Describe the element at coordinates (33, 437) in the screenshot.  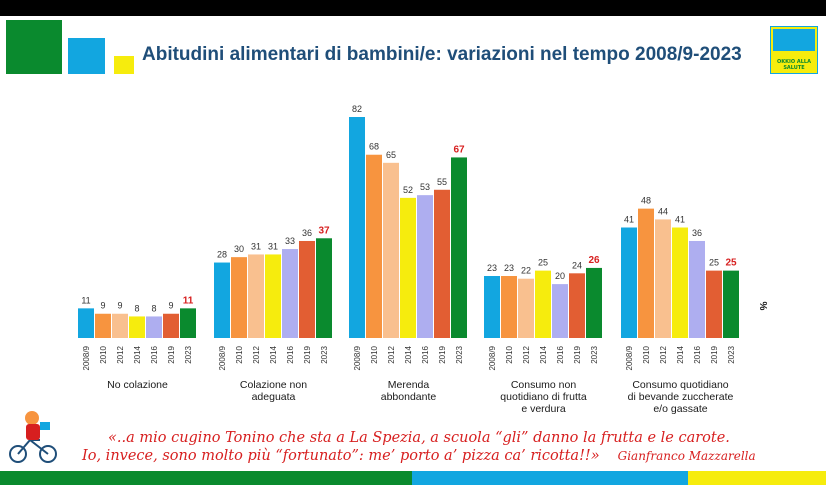
I see `child-on-bike-illustration` at that location.